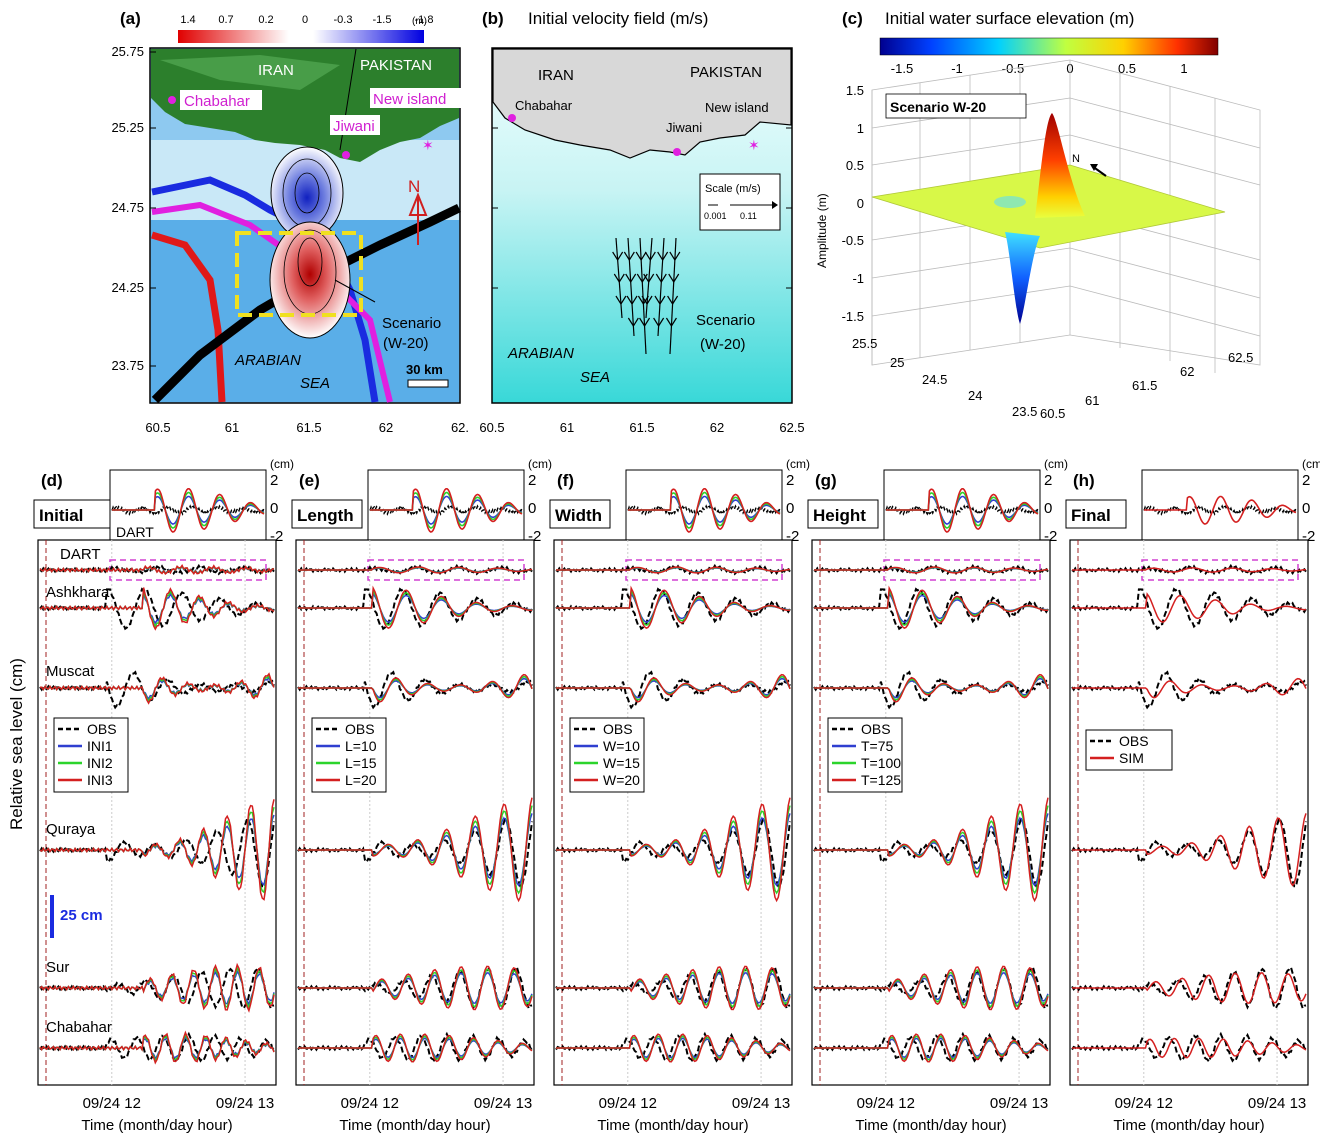 The width and height of the screenshot is (1320, 1136). Describe the element at coordinates (595, 377) in the screenshot. I see `panel-b-sea-2: SEA` at that location.